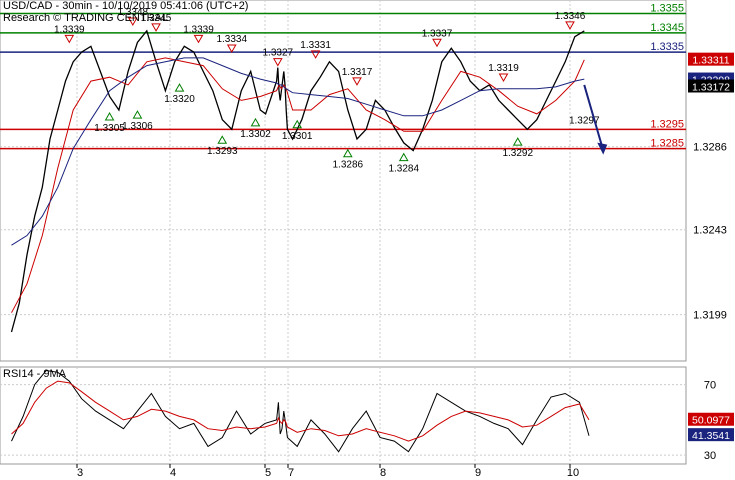  What do you see at coordinates (667, 28) in the screenshot?
I see `level-label: 1.3345` at bounding box center [667, 28].